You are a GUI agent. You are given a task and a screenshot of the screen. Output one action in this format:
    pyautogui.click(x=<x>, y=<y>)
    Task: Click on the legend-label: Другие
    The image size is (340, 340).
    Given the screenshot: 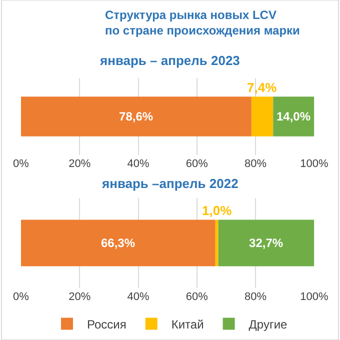 What is the action you would take?
    pyautogui.click(x=268, y=324)
    